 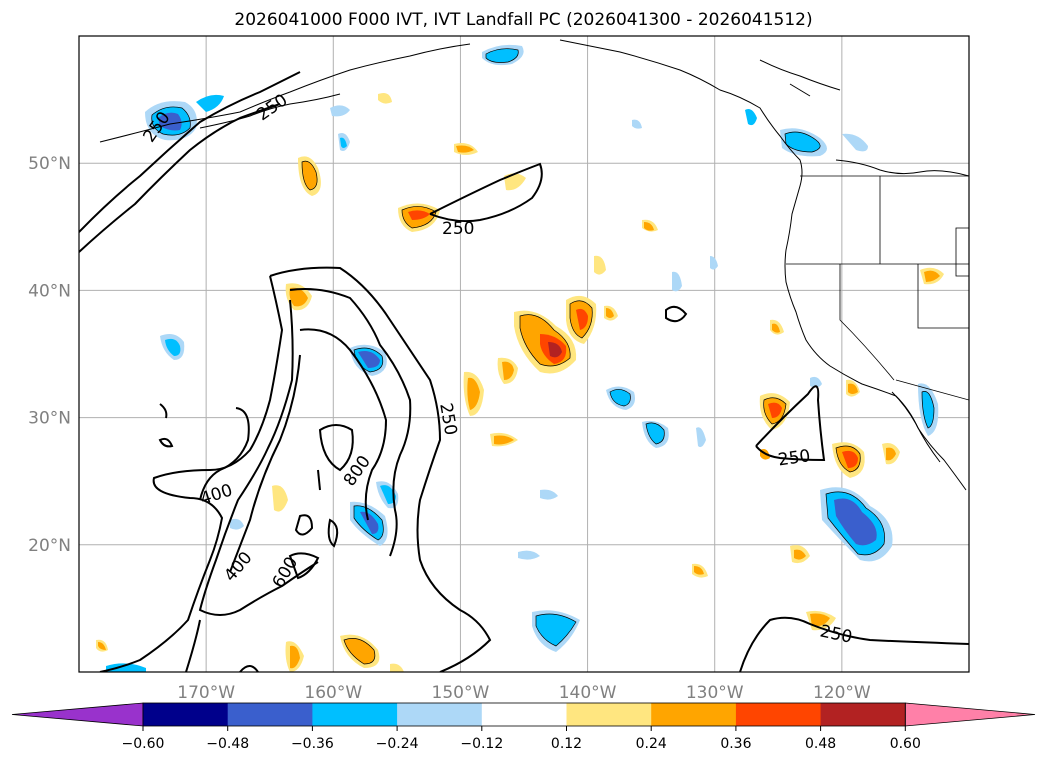 I want to click on colorbar-tick-label: 0.12, so click(x=566, y=744).